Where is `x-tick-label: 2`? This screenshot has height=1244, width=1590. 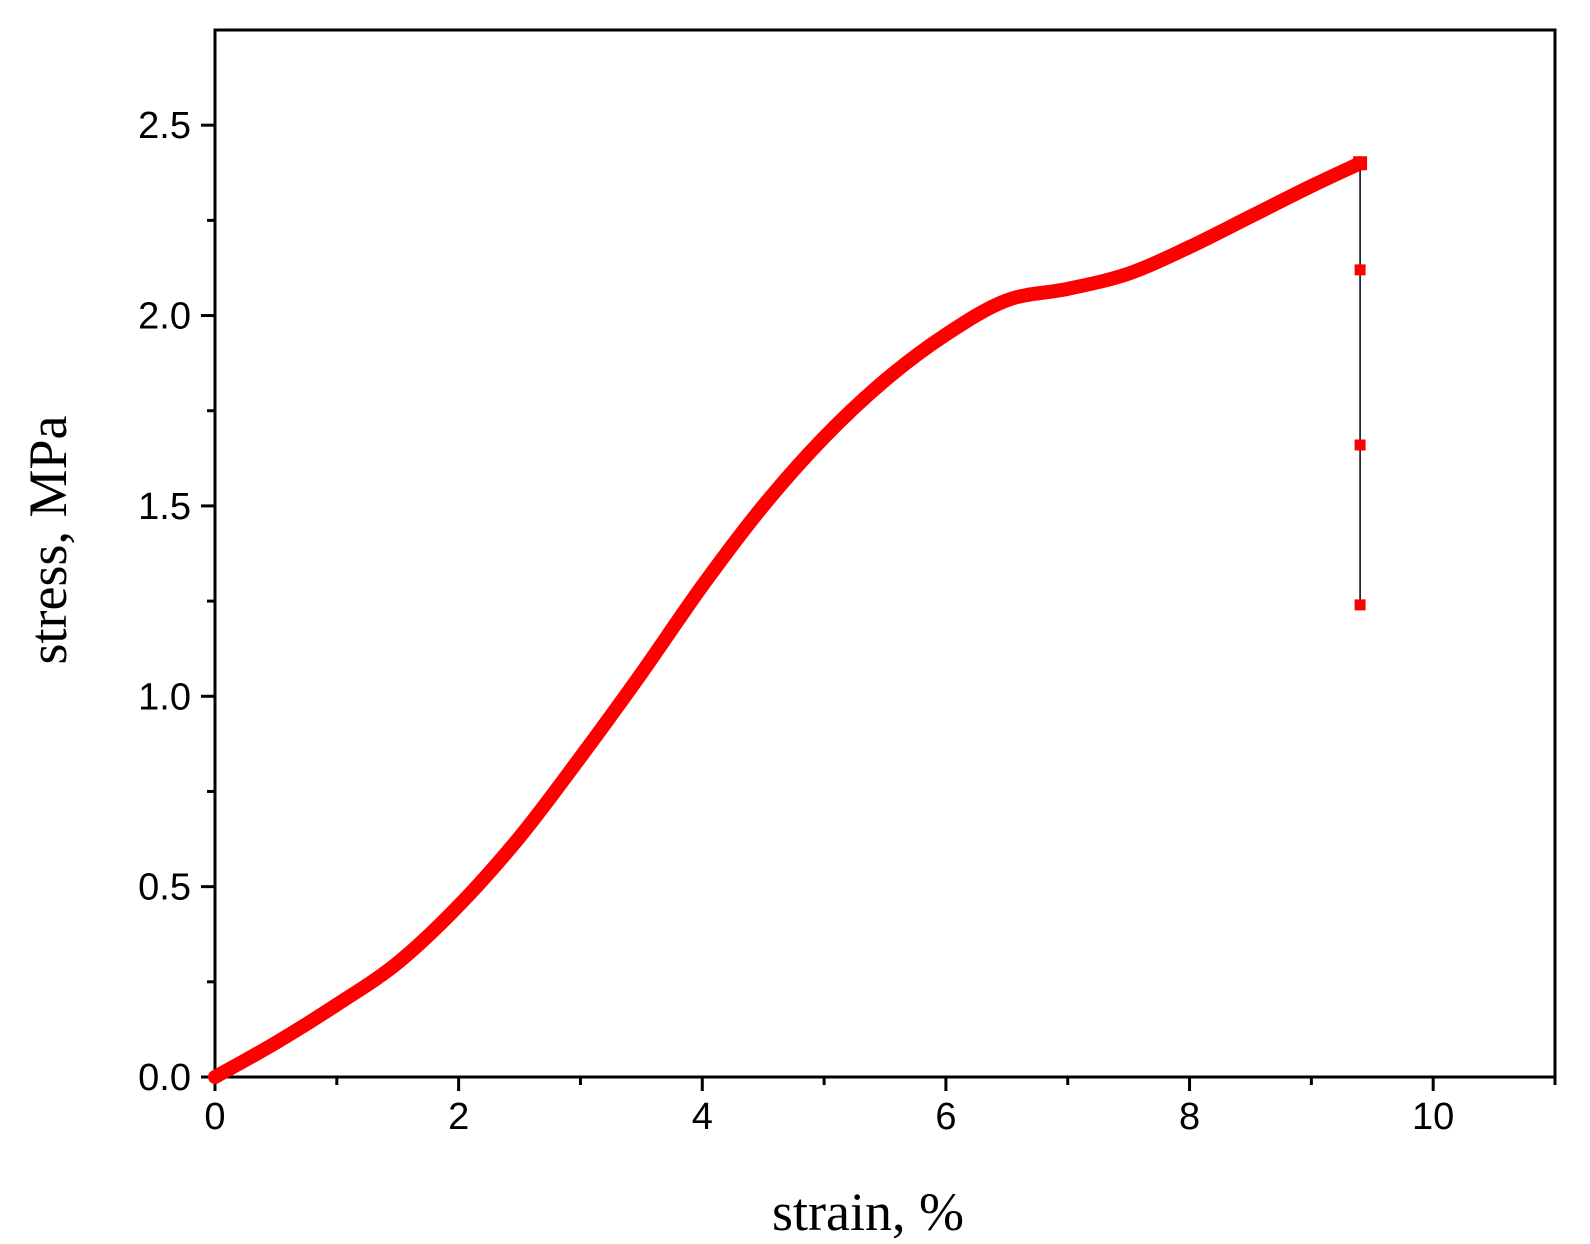
x-tick-label: 2 is located at coordinates (458, 1117).